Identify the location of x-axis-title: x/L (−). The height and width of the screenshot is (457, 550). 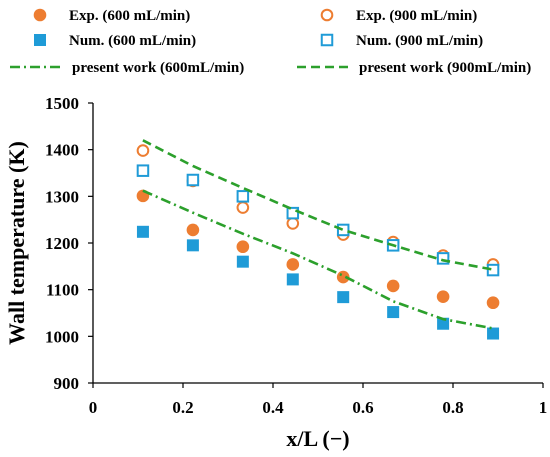
(317, 438).